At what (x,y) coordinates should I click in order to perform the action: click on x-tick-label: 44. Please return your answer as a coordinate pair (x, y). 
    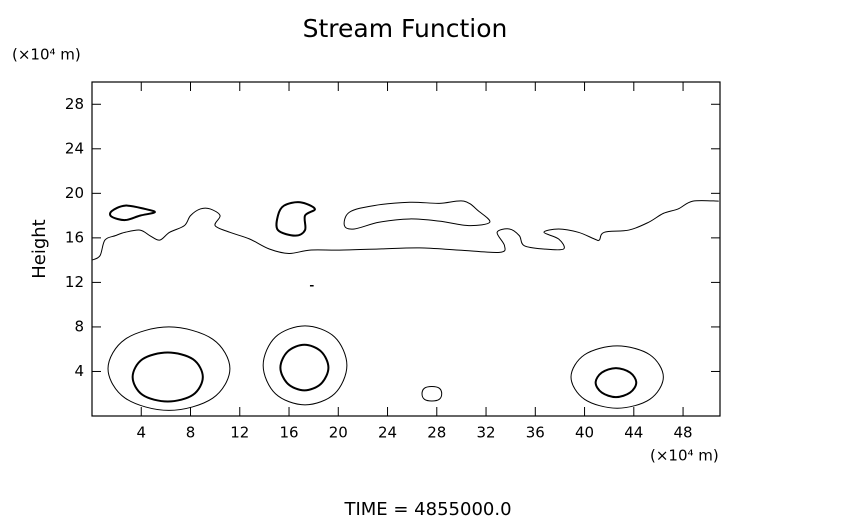
    Looking at the image, I should click on (633, 433).